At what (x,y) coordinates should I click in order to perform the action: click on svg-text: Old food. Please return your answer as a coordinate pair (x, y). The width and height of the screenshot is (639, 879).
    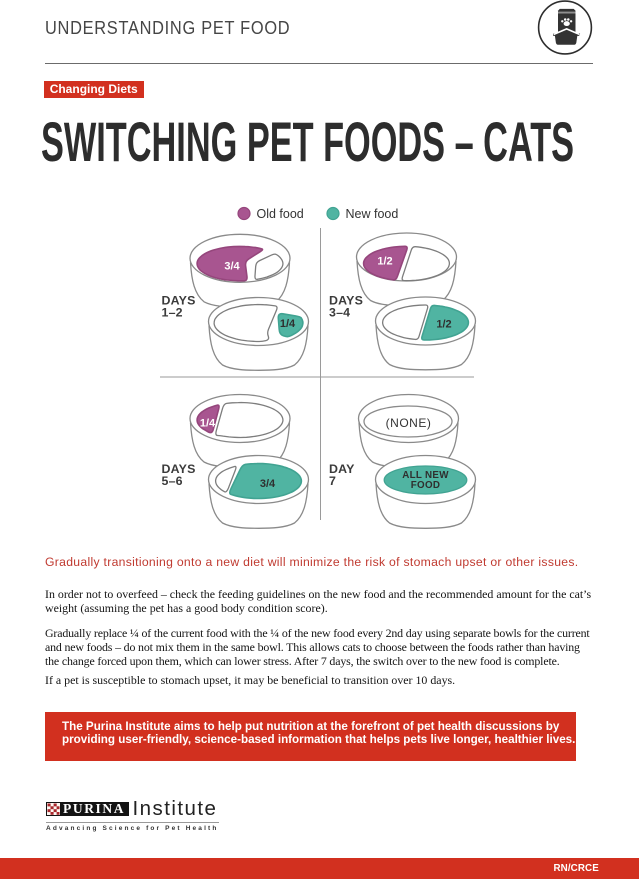
    Looking at the image, I should click on (280, 214).